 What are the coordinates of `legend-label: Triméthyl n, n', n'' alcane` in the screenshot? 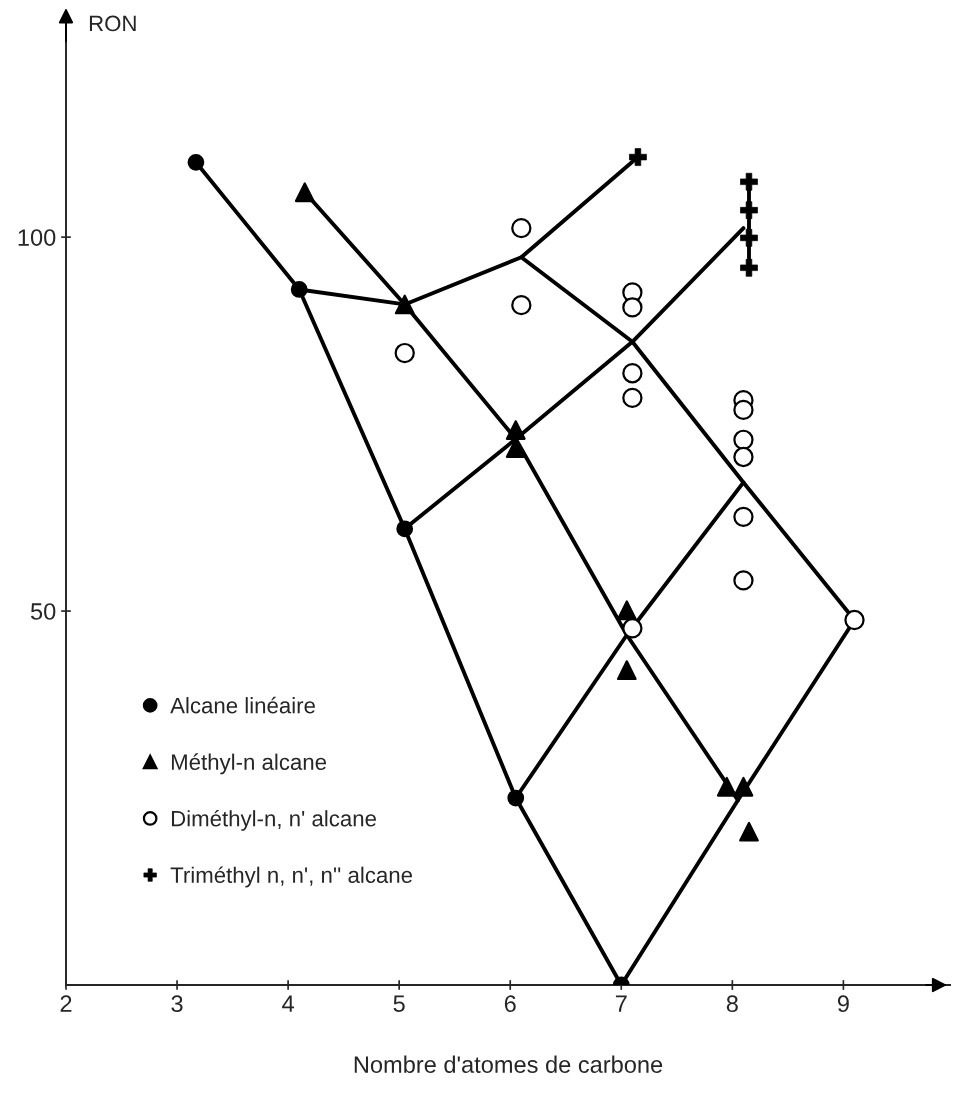 It's located at (291, 877).